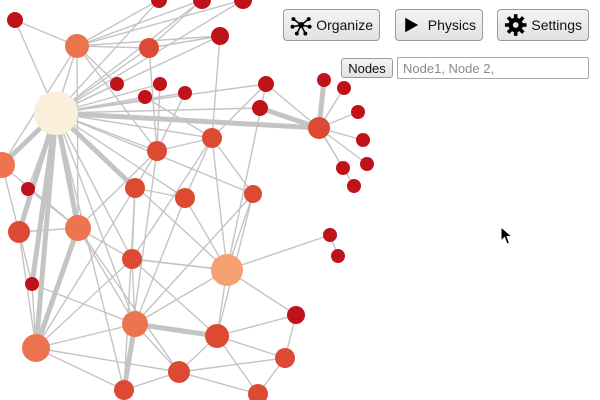  What do you see at coordinates (452, 25) in the screenshot?
I see `physics-button-label: Physics` at bounding box center [452, 25].